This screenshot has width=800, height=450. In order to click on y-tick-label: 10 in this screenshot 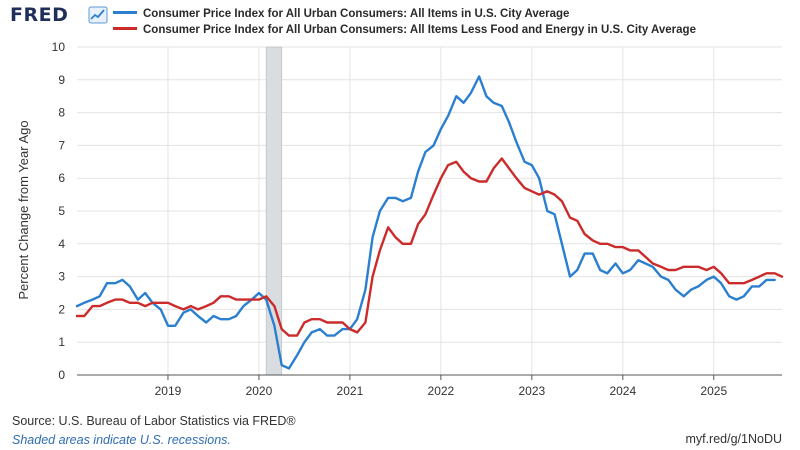, I will do `click(59, 47)`.